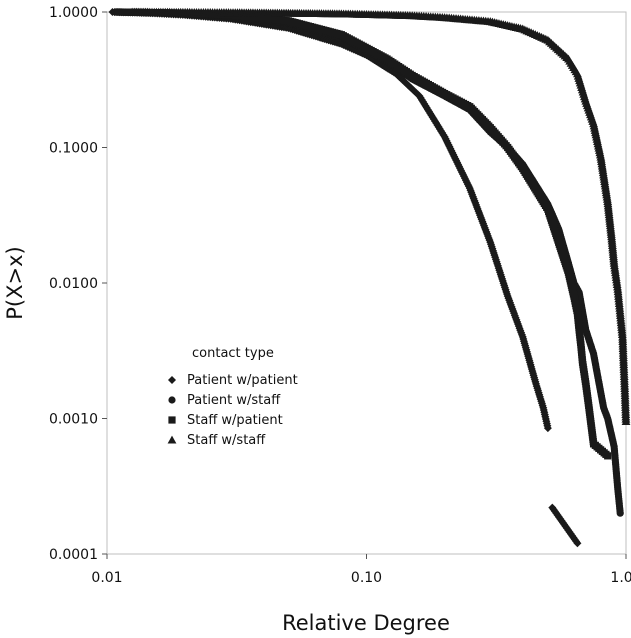  Describe the element at coordinates (366, 623) in the screenshot. I see `x-axis-title: Relative Degree` at that location.